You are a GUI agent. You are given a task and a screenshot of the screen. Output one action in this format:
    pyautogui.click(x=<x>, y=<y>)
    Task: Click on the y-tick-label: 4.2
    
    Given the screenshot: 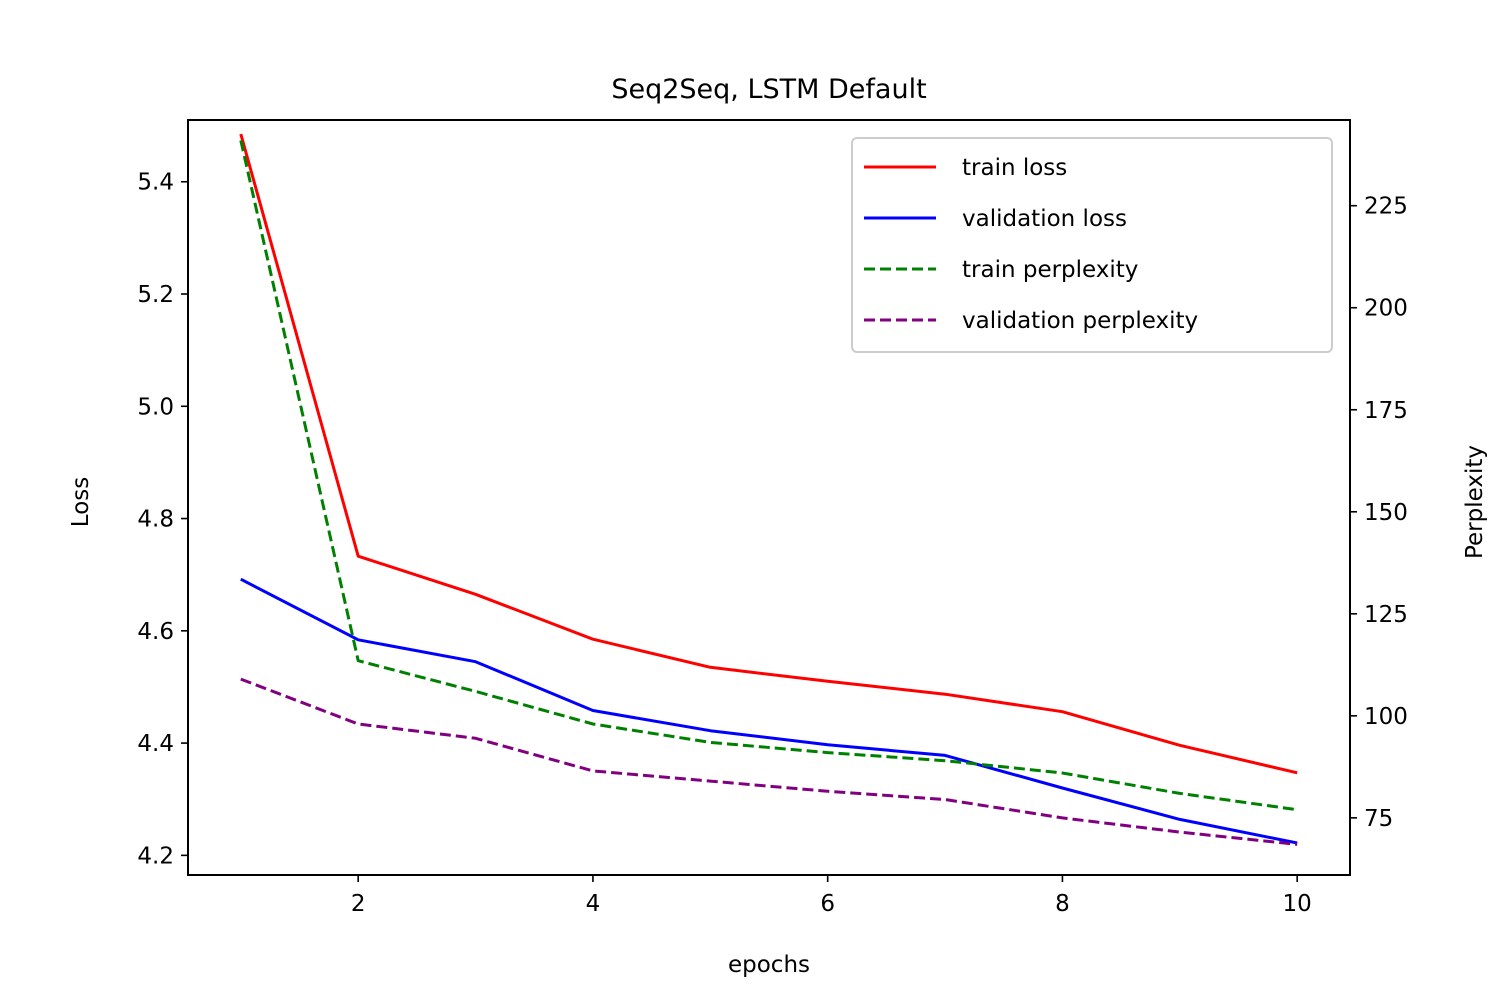 What is the action you would take?
    pyautogui.click(x=155, y=856)
    